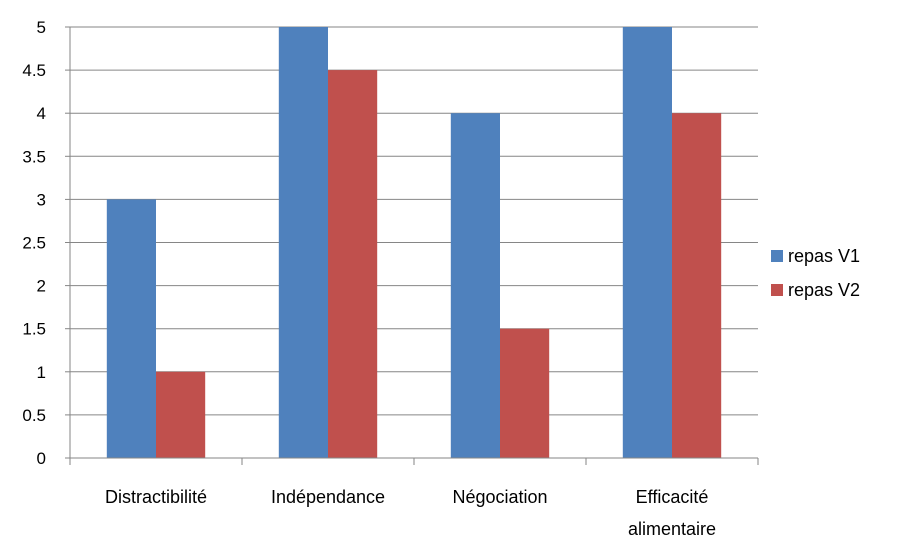  I want to click on legend: repas V1 repas V2, so click(815, 273).